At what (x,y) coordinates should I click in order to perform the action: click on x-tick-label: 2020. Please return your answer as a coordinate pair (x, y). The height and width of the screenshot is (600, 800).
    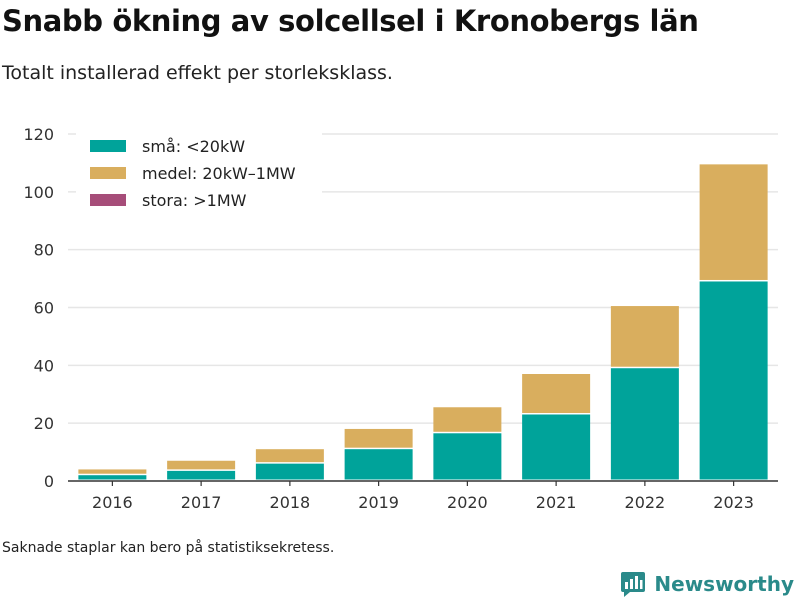
    Looking at the image, I should click on (467, 502).